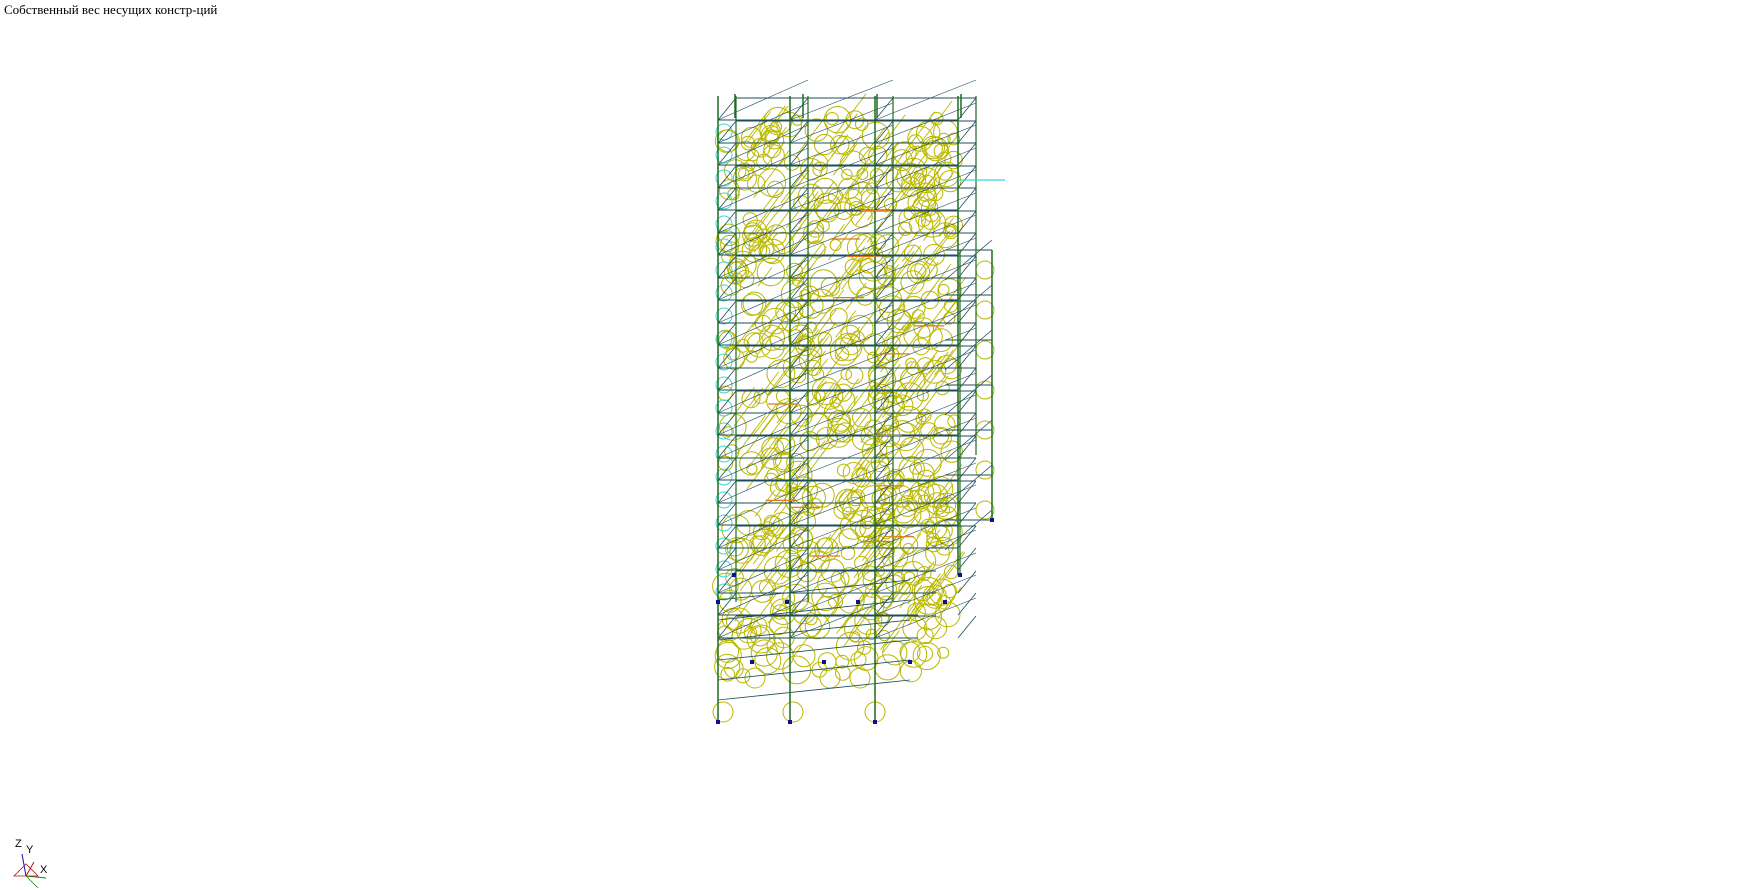 This screenshot has height=890, width=1741. What do you see at coordinates (734, 575) in the screenshot?
I see `support-node` at bounding box center [734, 575].